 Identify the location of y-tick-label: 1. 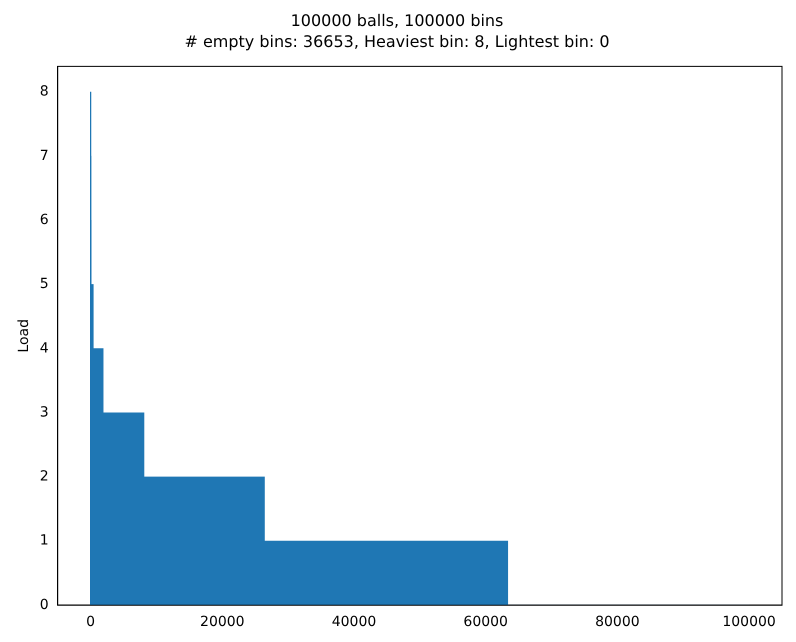
(44, 540).